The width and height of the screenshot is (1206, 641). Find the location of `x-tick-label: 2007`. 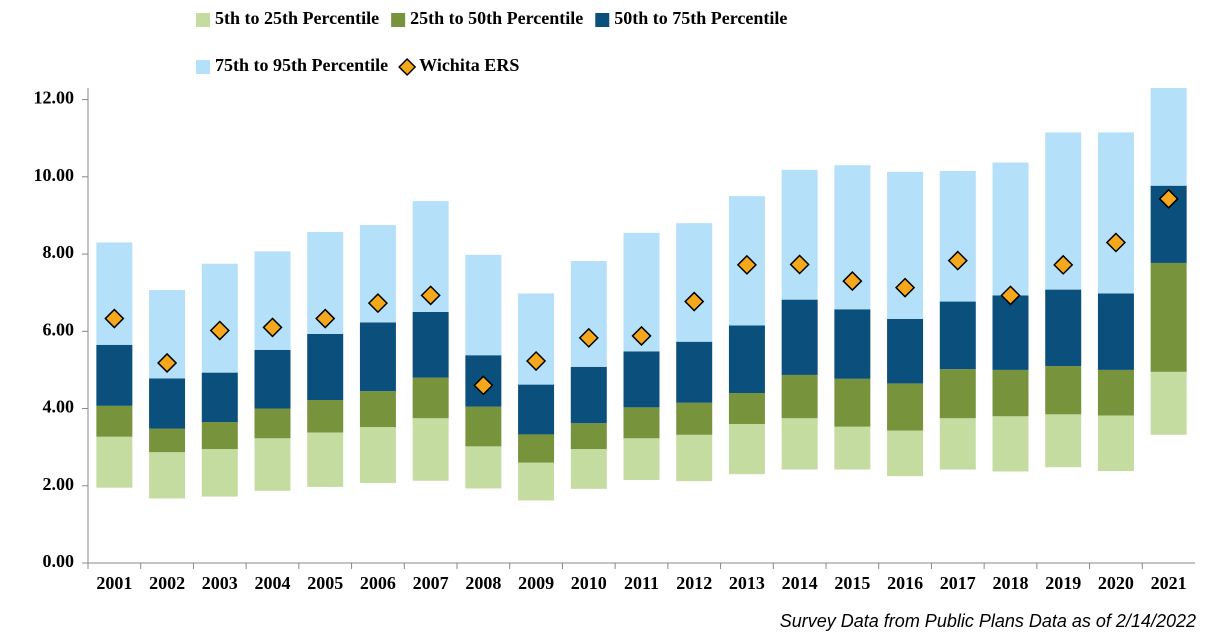

x-tick-label: 2007 is located at coordinates (431, 583).